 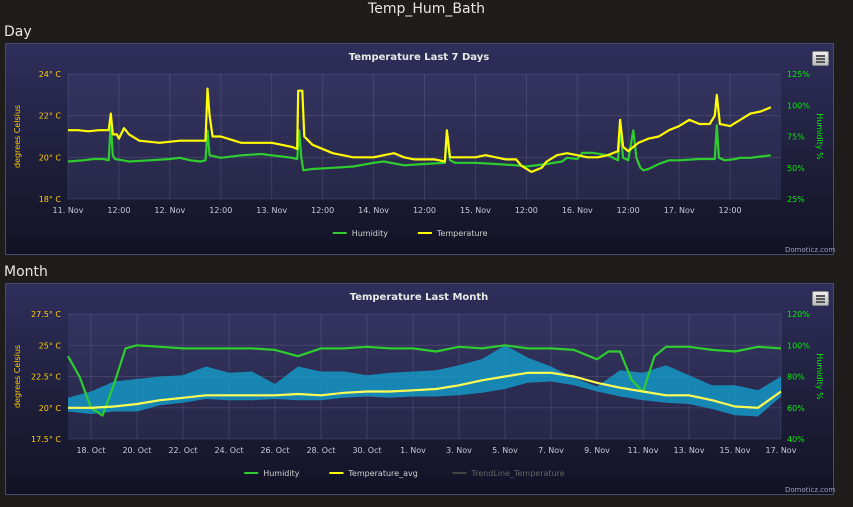 What do you see at coordinates (281, 473) in the screenshot?
I see `month-legend-label-0: Humidity` at bounding box center [281, 473].